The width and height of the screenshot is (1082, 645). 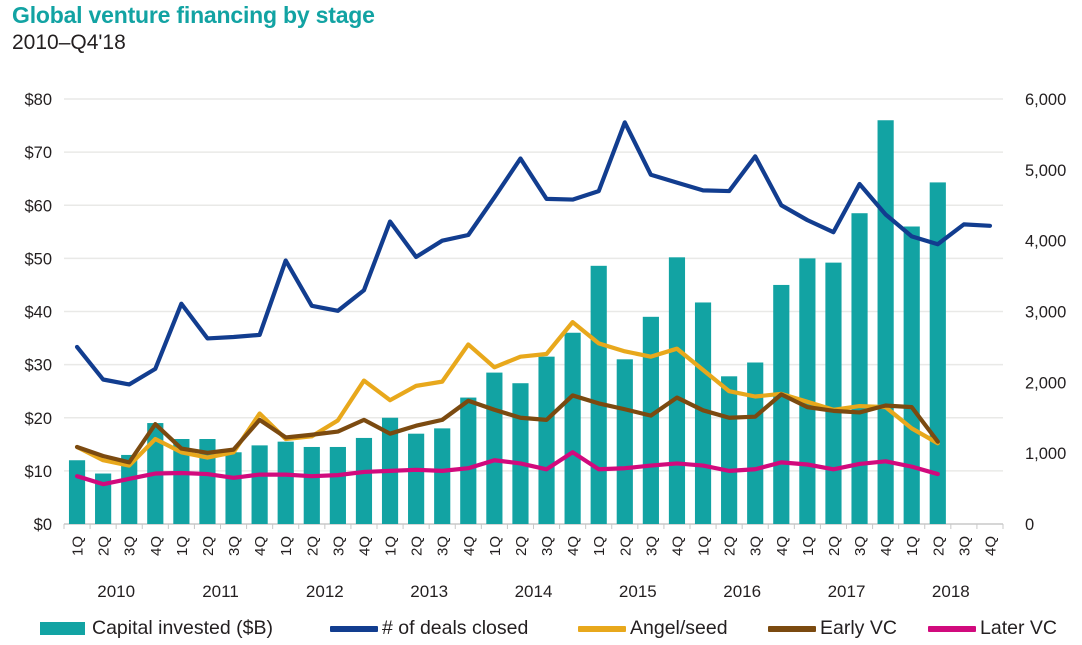 I want to click on right-axis-tick-label: 1,000, so click(x=1045, y=454).